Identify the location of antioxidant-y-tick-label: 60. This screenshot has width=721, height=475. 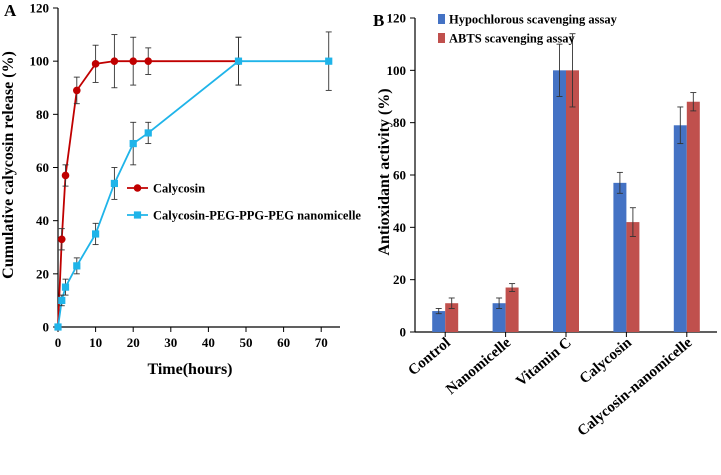
(399, 175).